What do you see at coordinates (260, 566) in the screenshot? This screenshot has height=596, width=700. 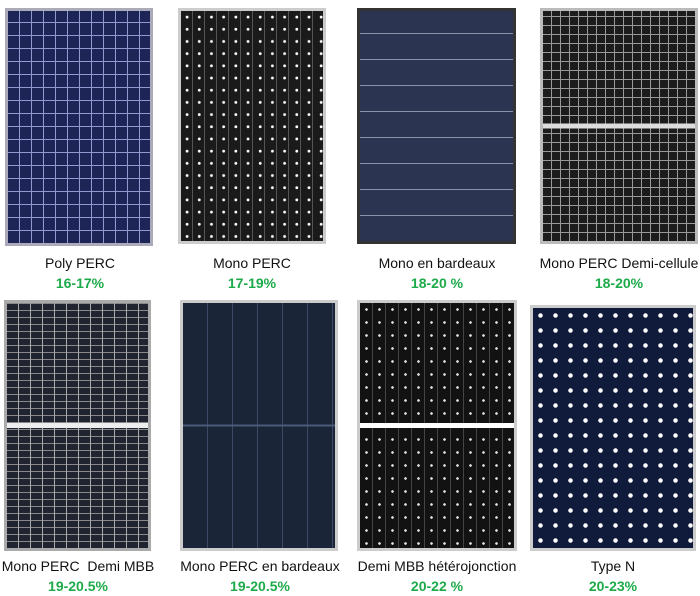 I see `panel-label: Mono PERC en bardeaux` at bounding box center [260, 566].